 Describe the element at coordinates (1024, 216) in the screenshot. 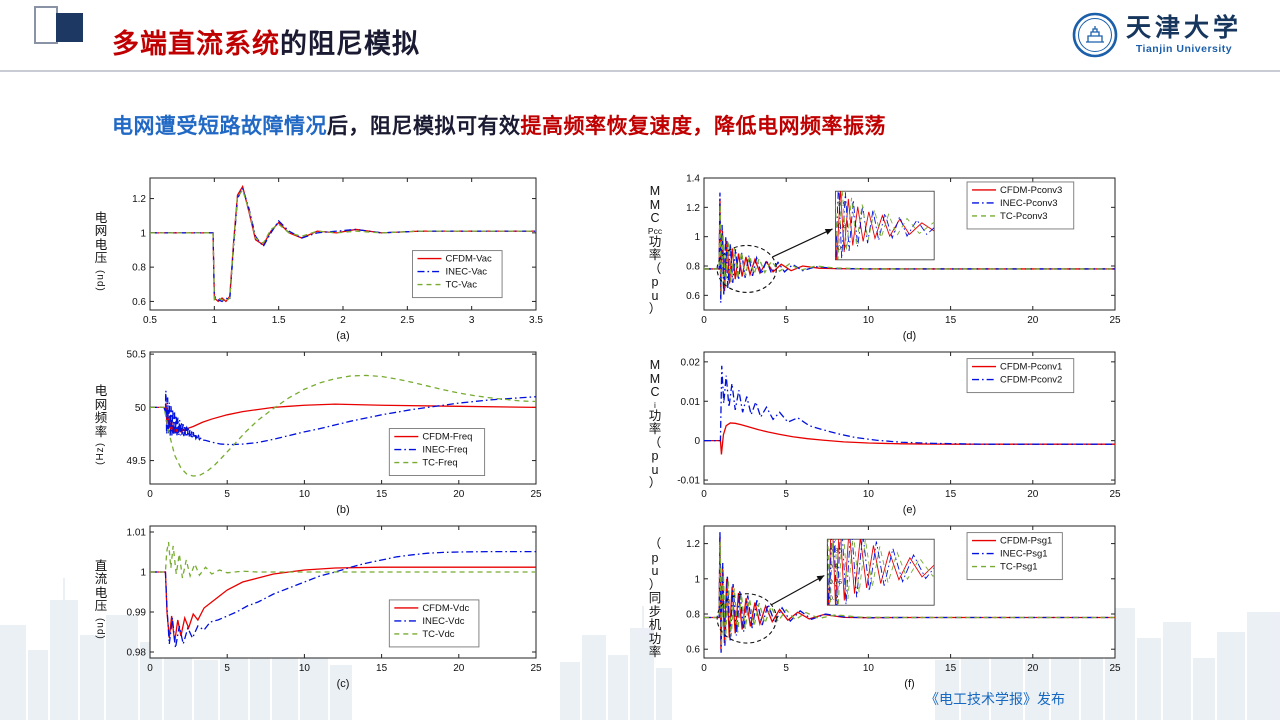

I see `legend-label: TC-Pconv3` at that location.